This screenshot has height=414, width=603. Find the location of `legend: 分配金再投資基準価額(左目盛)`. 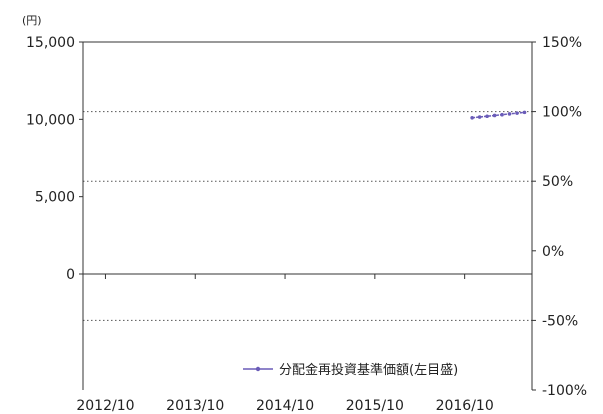

legend: 分配金再投資基準価額(左目盛) is located at coordinates (350, 370).